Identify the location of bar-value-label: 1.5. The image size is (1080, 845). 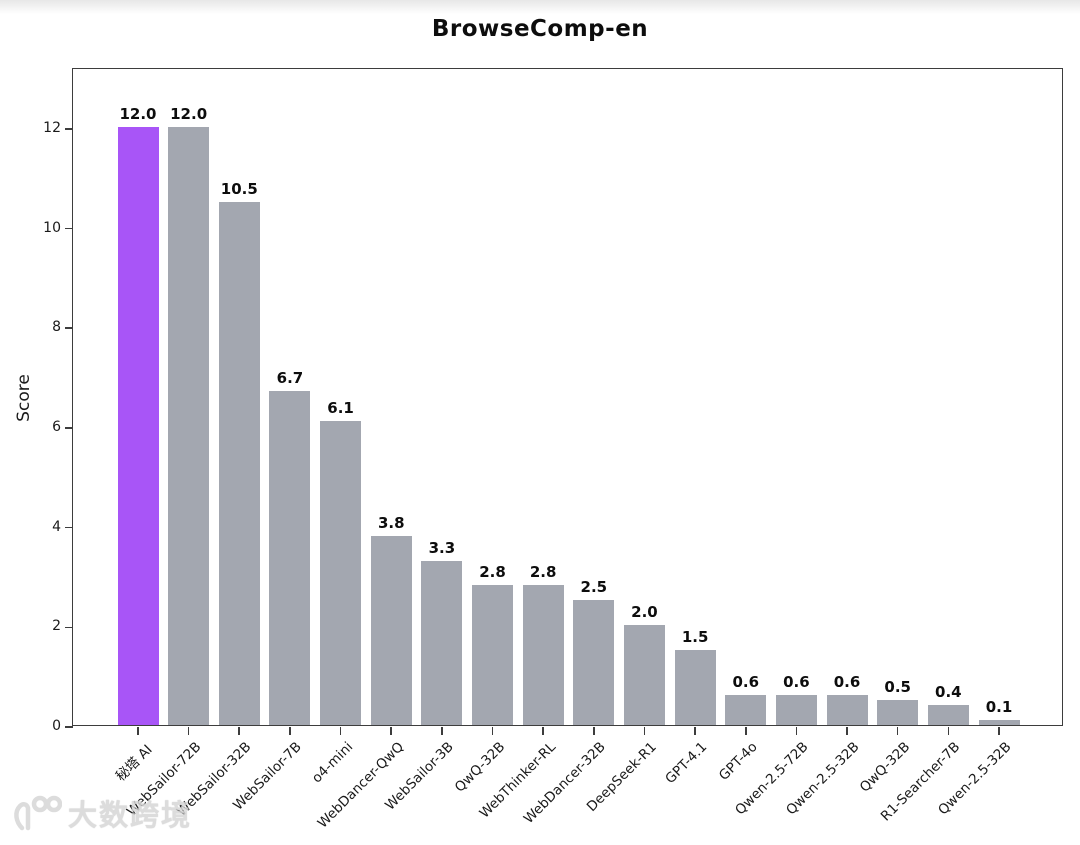
(695, 637).